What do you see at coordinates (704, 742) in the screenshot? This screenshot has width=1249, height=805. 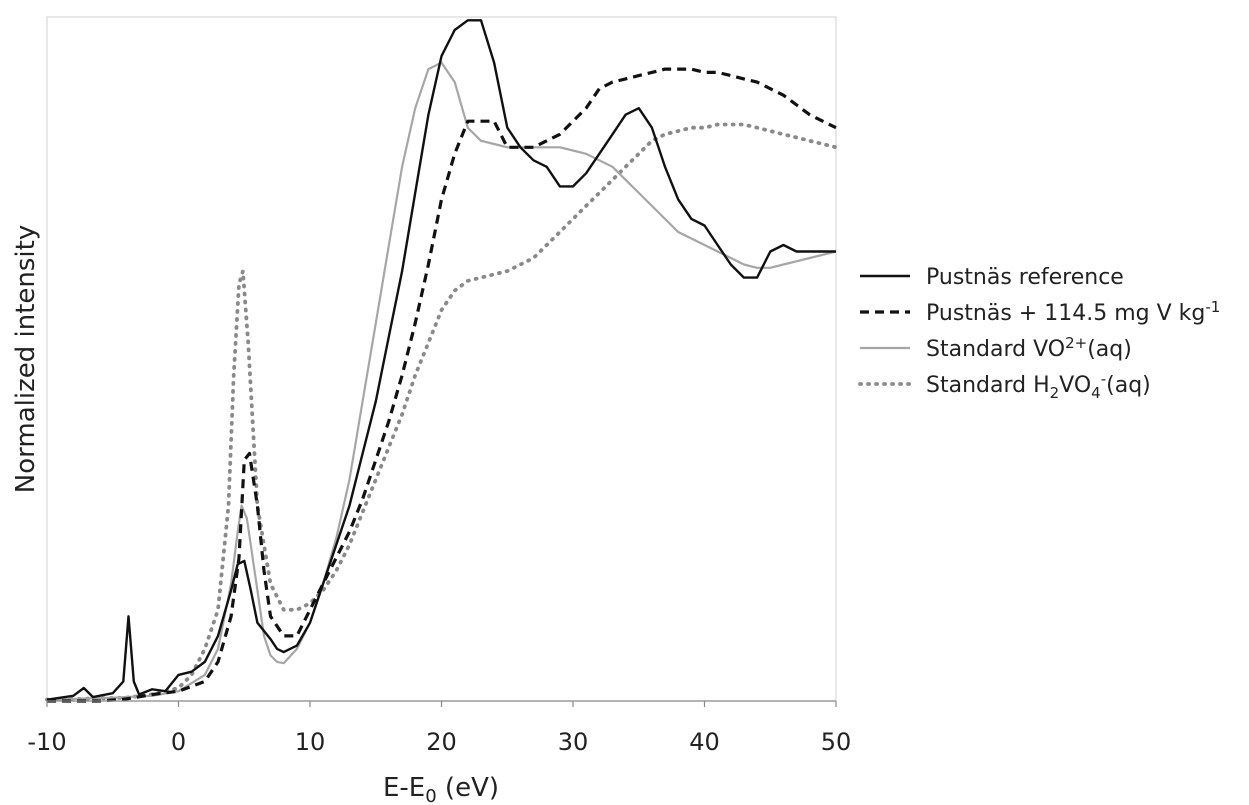 I see `x-tick-label: 40` at bounding box center [704, 742].